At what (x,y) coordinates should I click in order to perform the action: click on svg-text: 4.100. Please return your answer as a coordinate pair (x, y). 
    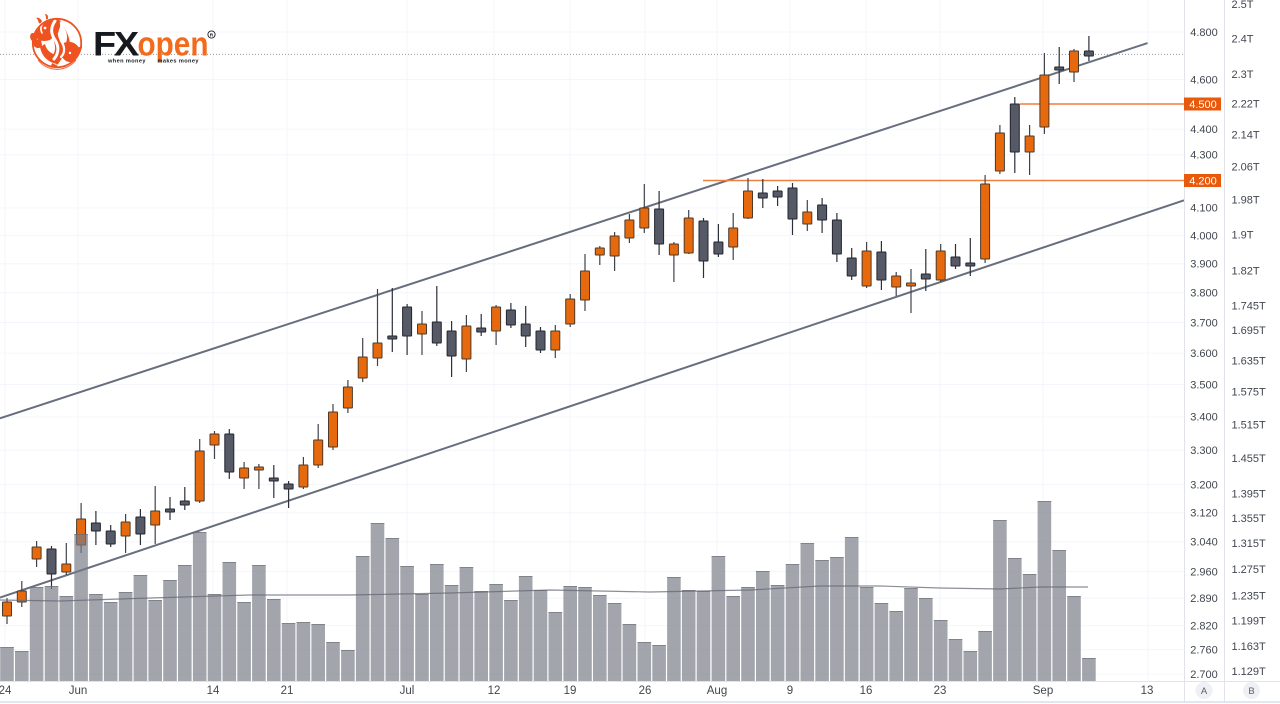
    Looking at the image, I should click on (1204, 209).